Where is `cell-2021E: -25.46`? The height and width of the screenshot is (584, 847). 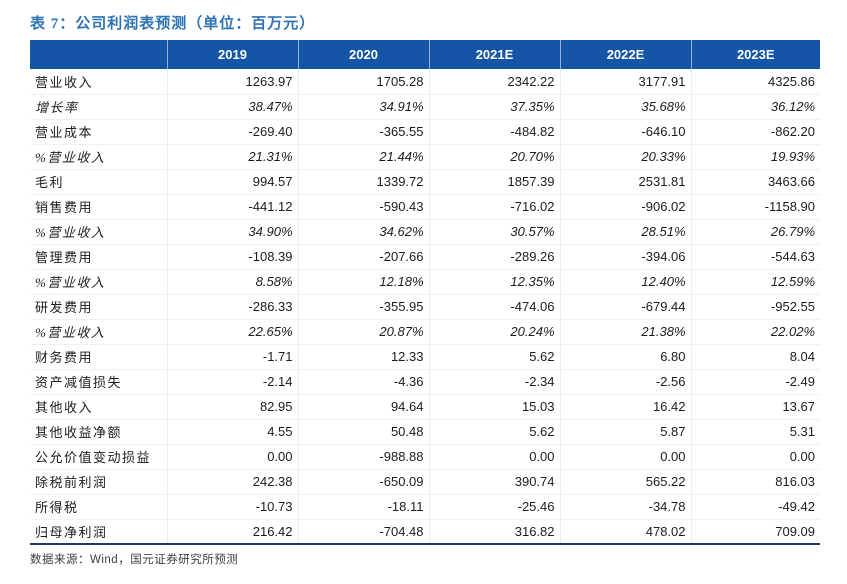
cell-2021E: -25.46 is located at coordinates (495, 507).